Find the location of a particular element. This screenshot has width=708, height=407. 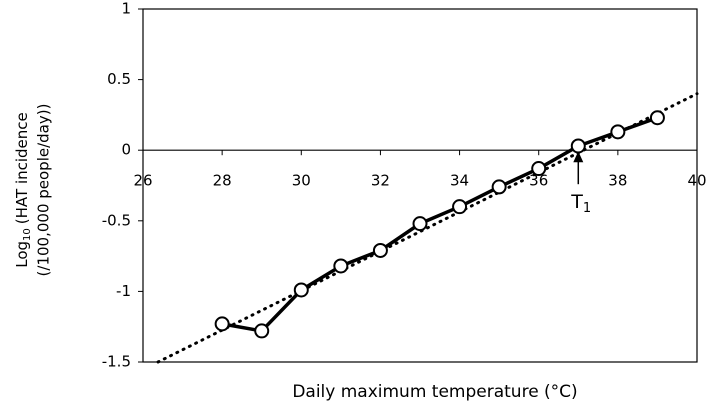

annotation: T1 is located at coordinates (580, 203).